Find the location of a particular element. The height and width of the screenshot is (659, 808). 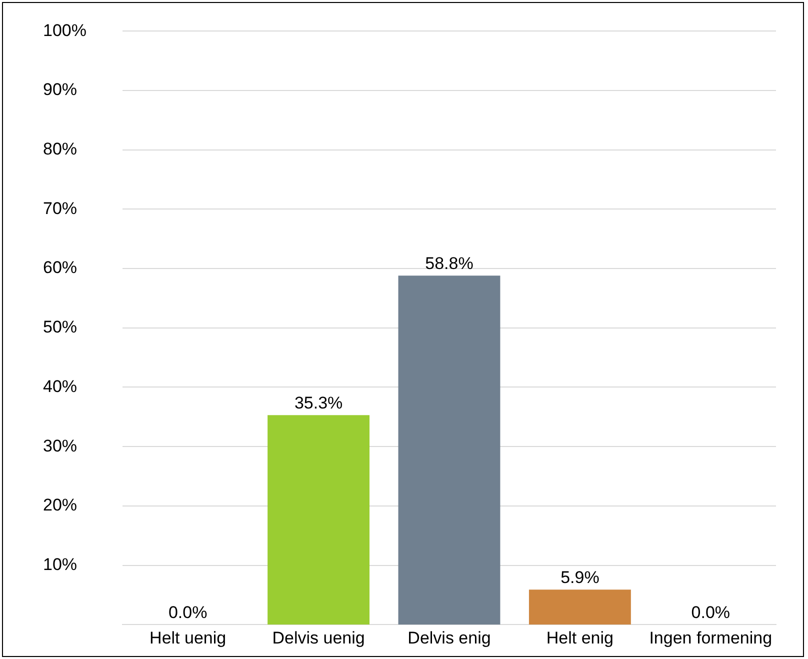

data-label: 35.3% is located at coordinates (318, 402).